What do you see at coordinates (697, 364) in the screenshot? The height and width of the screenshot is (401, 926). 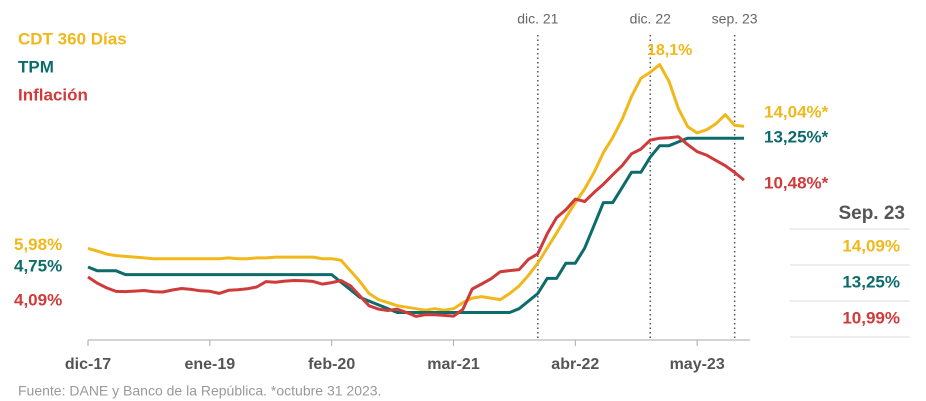 I see `x-tick-label: may-23` at bounding box center [697, 364].